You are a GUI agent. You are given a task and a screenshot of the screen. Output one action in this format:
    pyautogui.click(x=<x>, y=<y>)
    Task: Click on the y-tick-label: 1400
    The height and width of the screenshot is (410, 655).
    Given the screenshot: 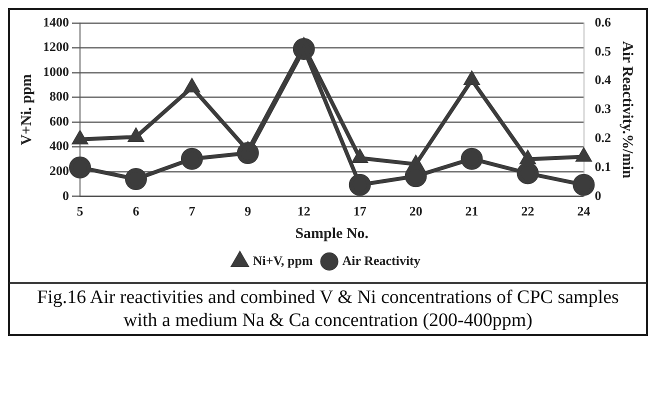 What is the action you would take?
    pyautogui.click(x=56, y=22)
    